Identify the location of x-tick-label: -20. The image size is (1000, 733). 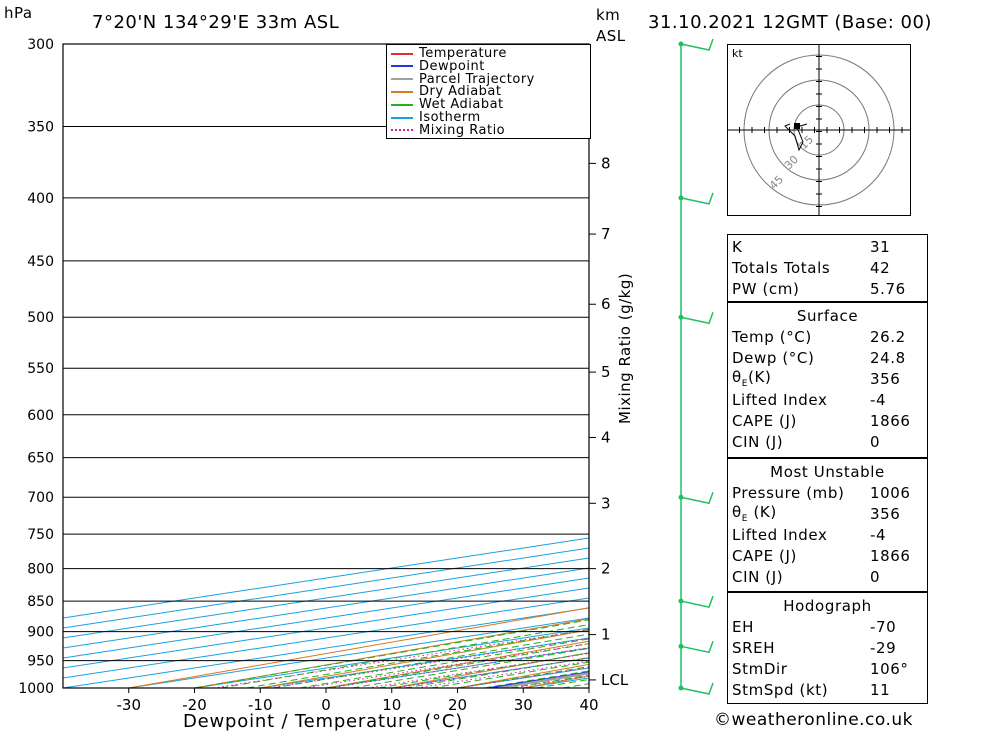
(194, 705).